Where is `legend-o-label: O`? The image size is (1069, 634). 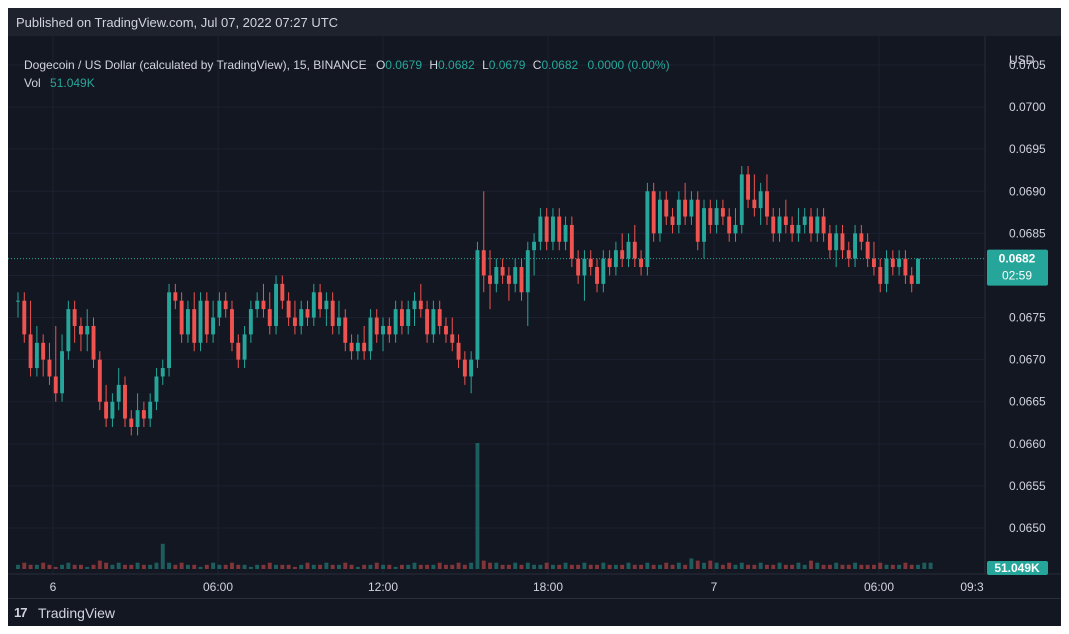
legend-o-label: O is located at coordinates (380, 65).